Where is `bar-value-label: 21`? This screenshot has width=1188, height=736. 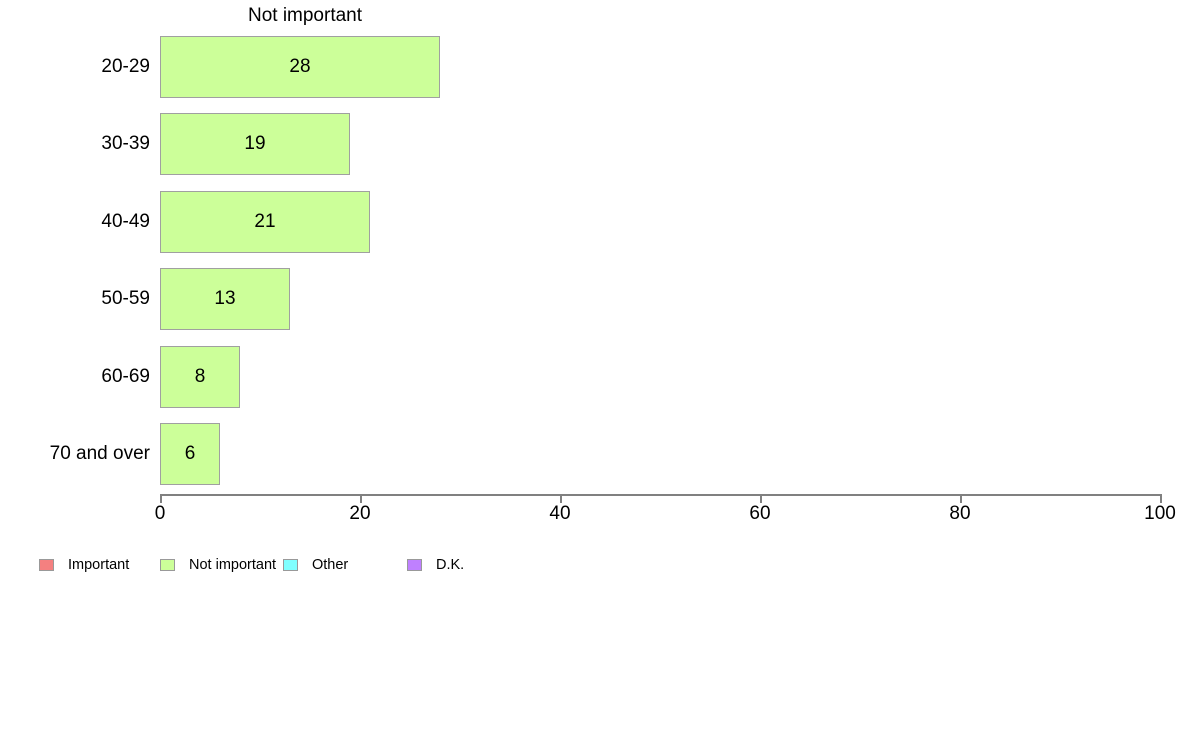
bar-value-label: 21 is located at coordinates (265, 221).